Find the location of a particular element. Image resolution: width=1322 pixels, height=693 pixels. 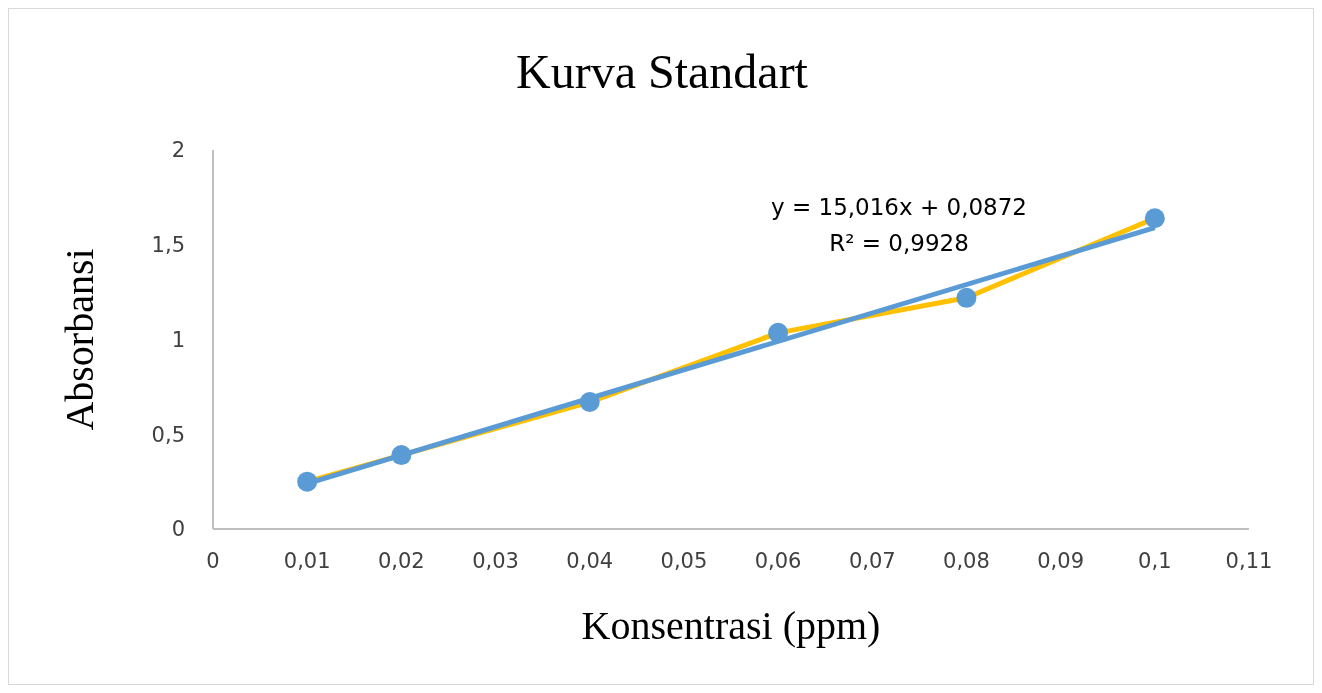

x-tick-label: 0,05 is located at coordinates (684, 560).